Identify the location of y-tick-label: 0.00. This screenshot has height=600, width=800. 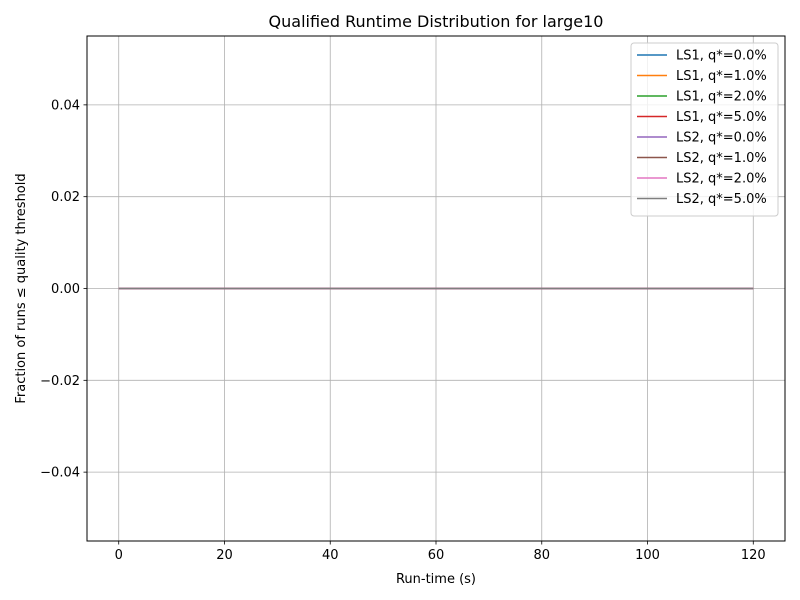
(65, 289).